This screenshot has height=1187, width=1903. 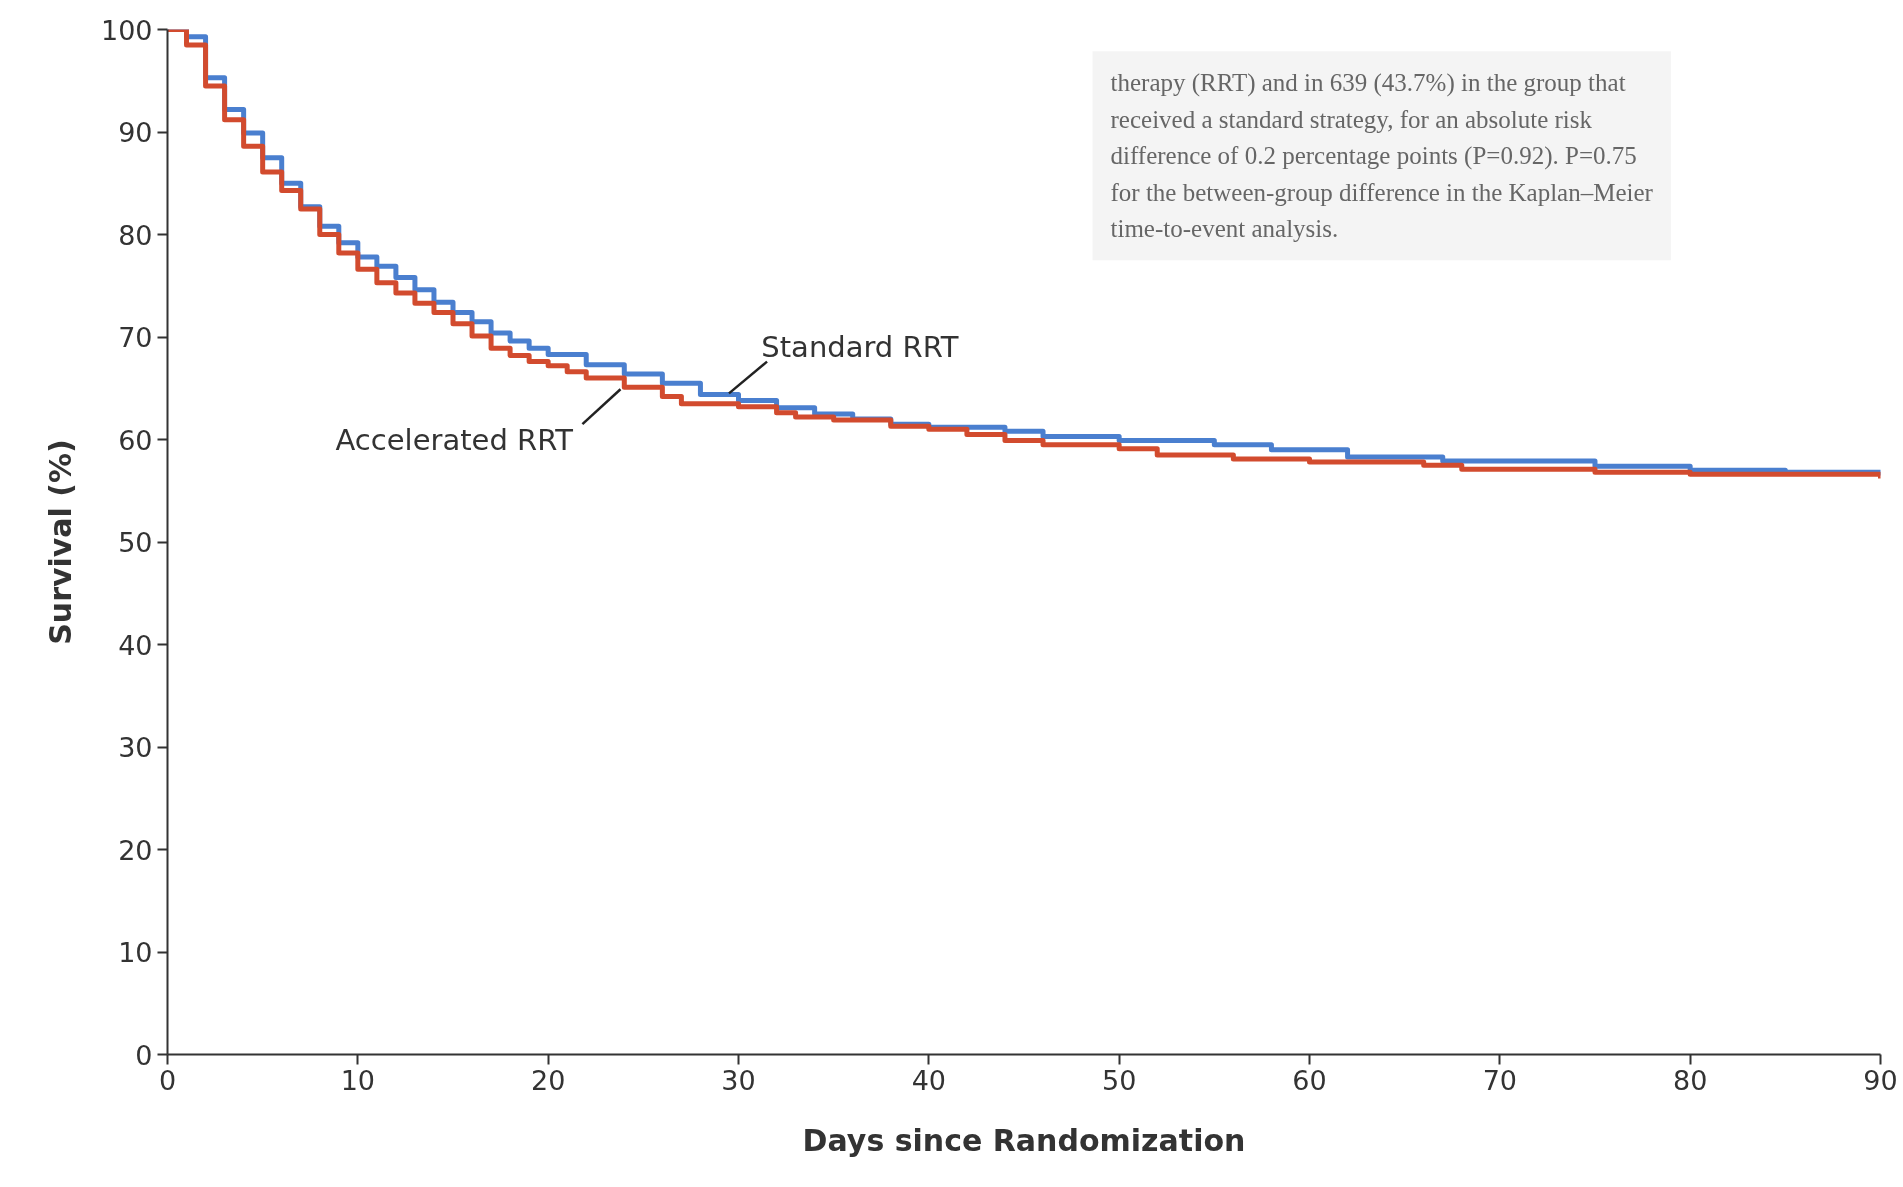 I want to click on y-tick-label: 30, so click(x=135, y=747).